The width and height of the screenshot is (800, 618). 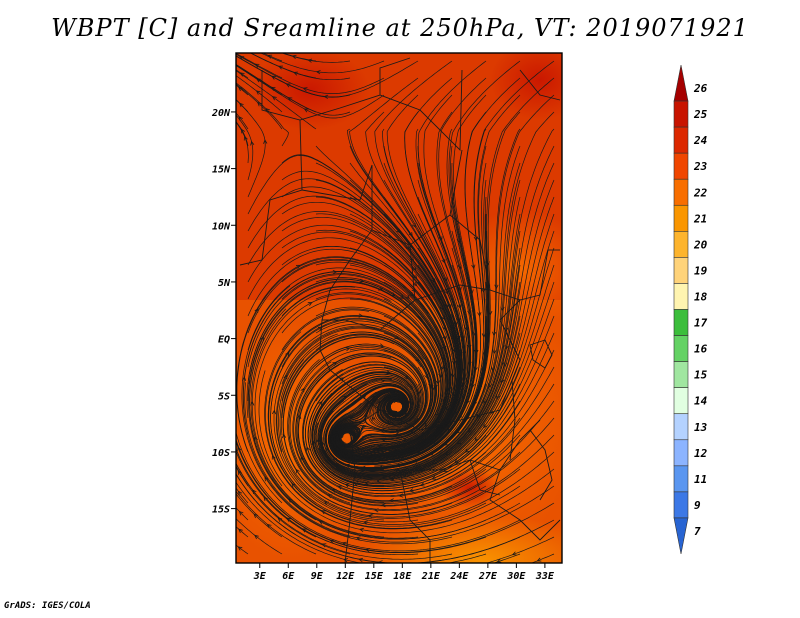 What do you see at coordinates (697, 505) in the screenshot?
I see `colorbar-label: 9` at bounding box center [697, 505].